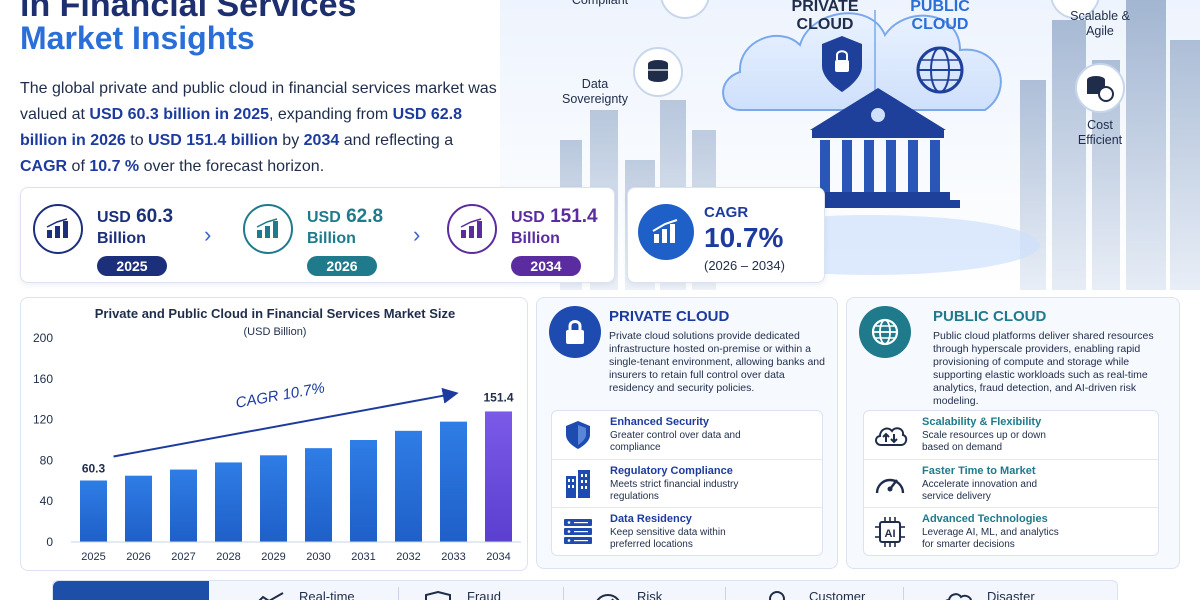 This screenshot has height=600, width=1200. What do you see at coordinates (321, 140) in the screenshot?
I see `intro-highlight: 2034` at bounding box center [321, 140].